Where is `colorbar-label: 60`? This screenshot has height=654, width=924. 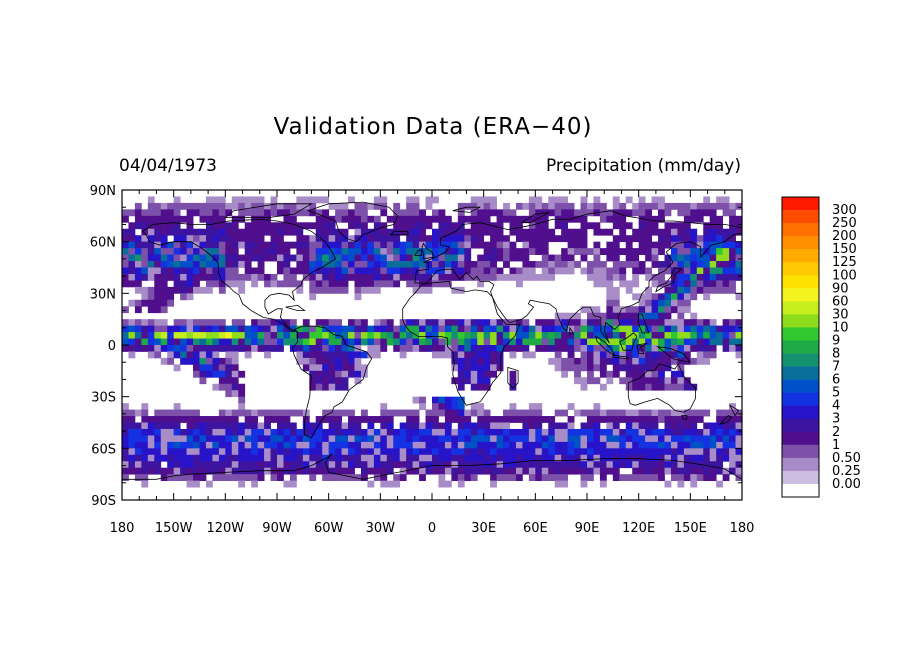 colorbar-label: 60 is located at coordinates (840, 301).